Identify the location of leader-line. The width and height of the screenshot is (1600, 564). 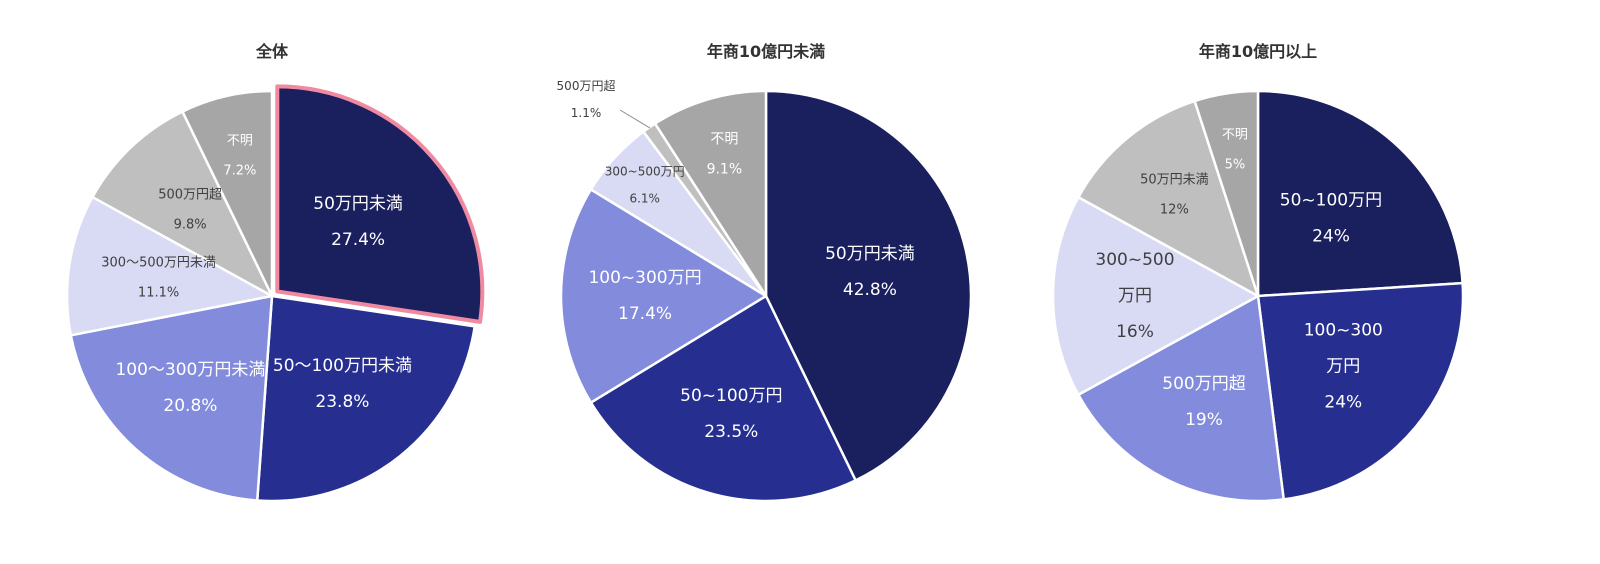
(635, 119).